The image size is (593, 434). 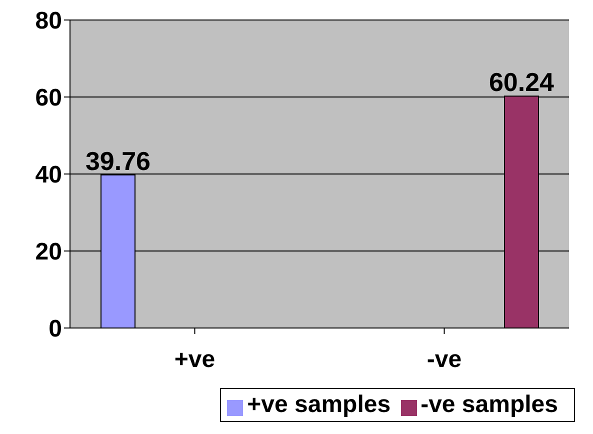 I want to click on legend-label: +ve samples, so click(x=319, y=404).